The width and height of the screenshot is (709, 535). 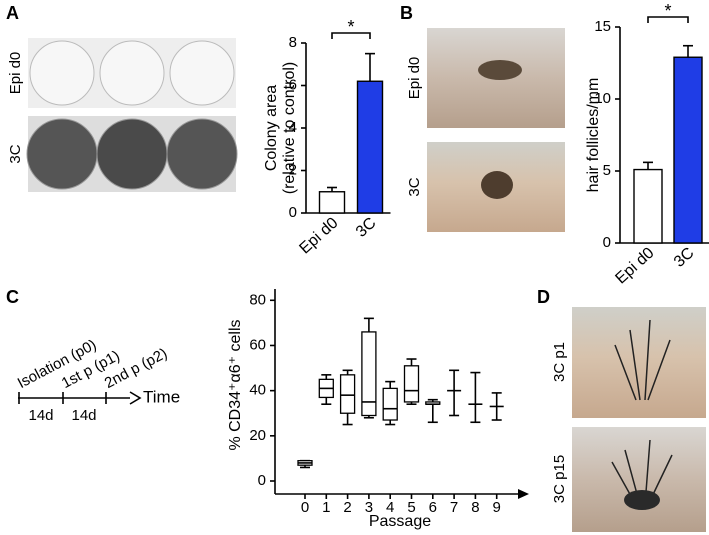 I want to click on photo-label: 3C p1, so click(x=559, y=362).